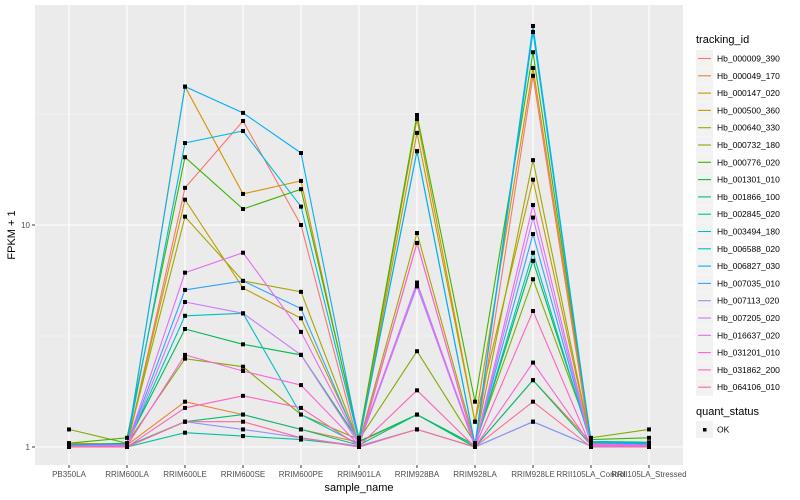  Describe the element at coordinates (748, 162) in the screenshot. I see `legend-label: Hb_000776_020` at that location.